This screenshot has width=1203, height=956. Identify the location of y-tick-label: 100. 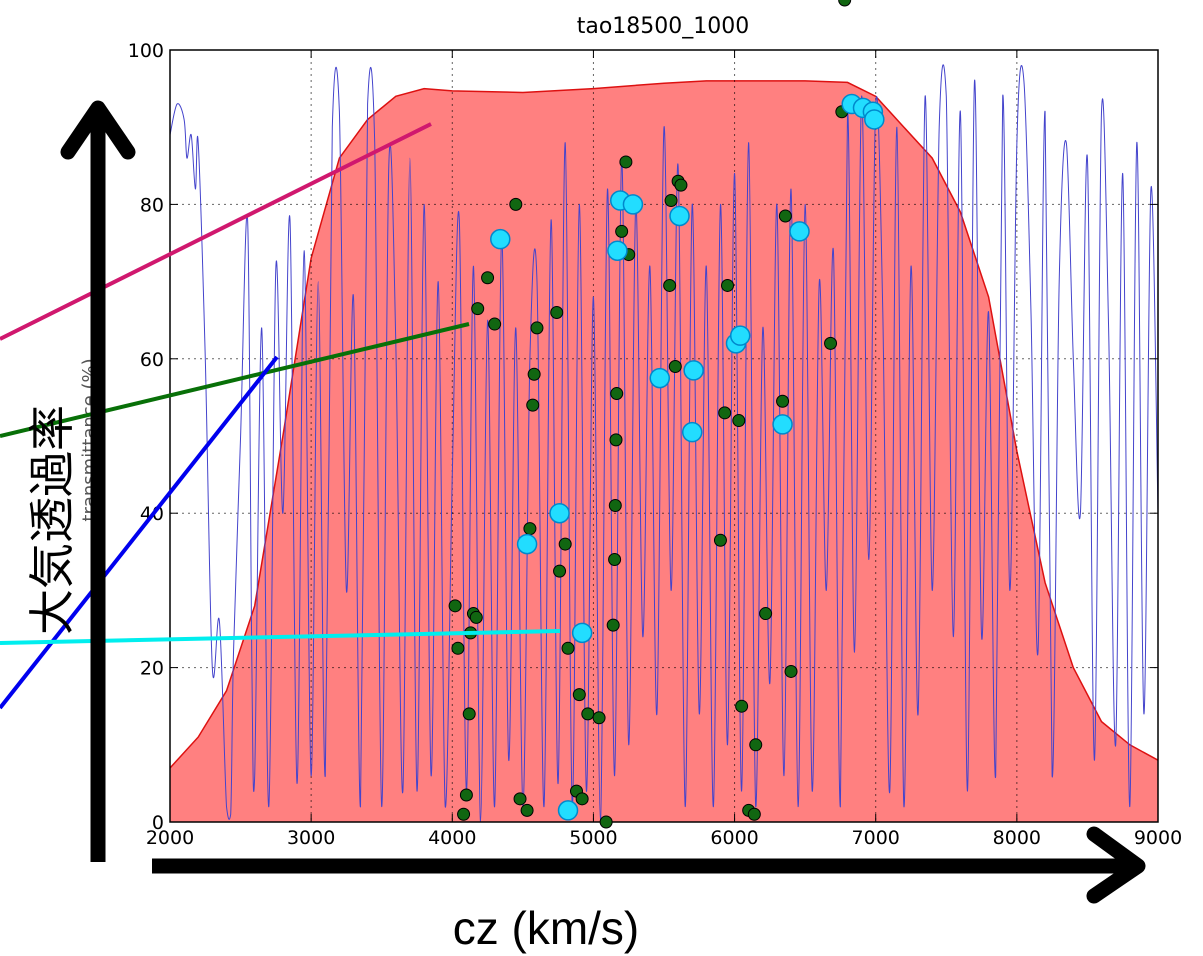
(146, 51).